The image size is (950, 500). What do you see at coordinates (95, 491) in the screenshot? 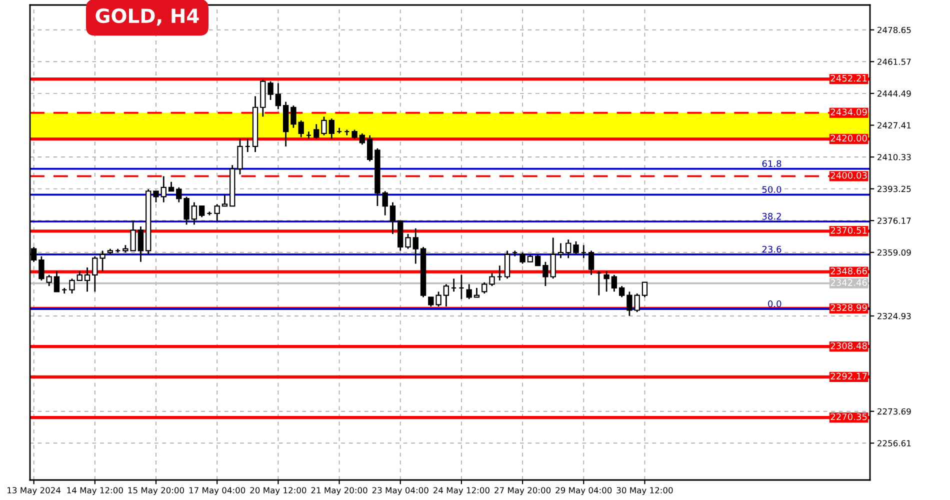
I see `x-tick-label: 14 May 12:00` at bounding box center [95, 491].